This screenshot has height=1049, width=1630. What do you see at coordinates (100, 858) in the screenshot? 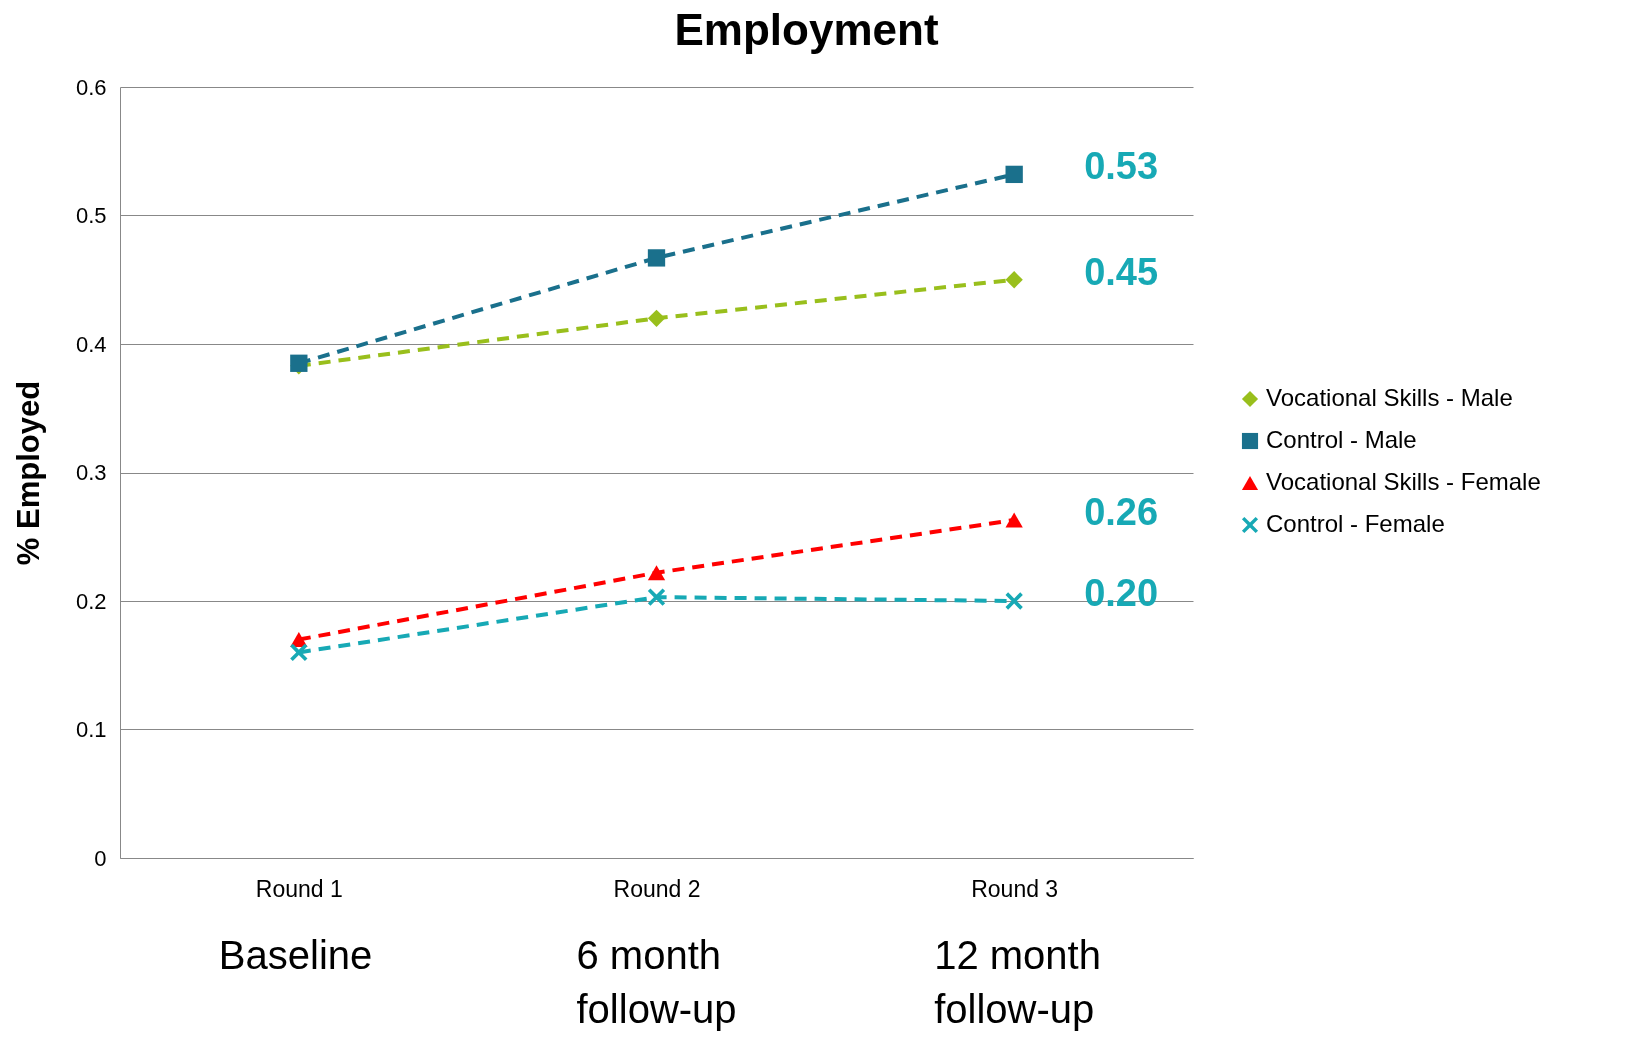
I see `y-tick-label: 0` at bounding box center [100, 858].